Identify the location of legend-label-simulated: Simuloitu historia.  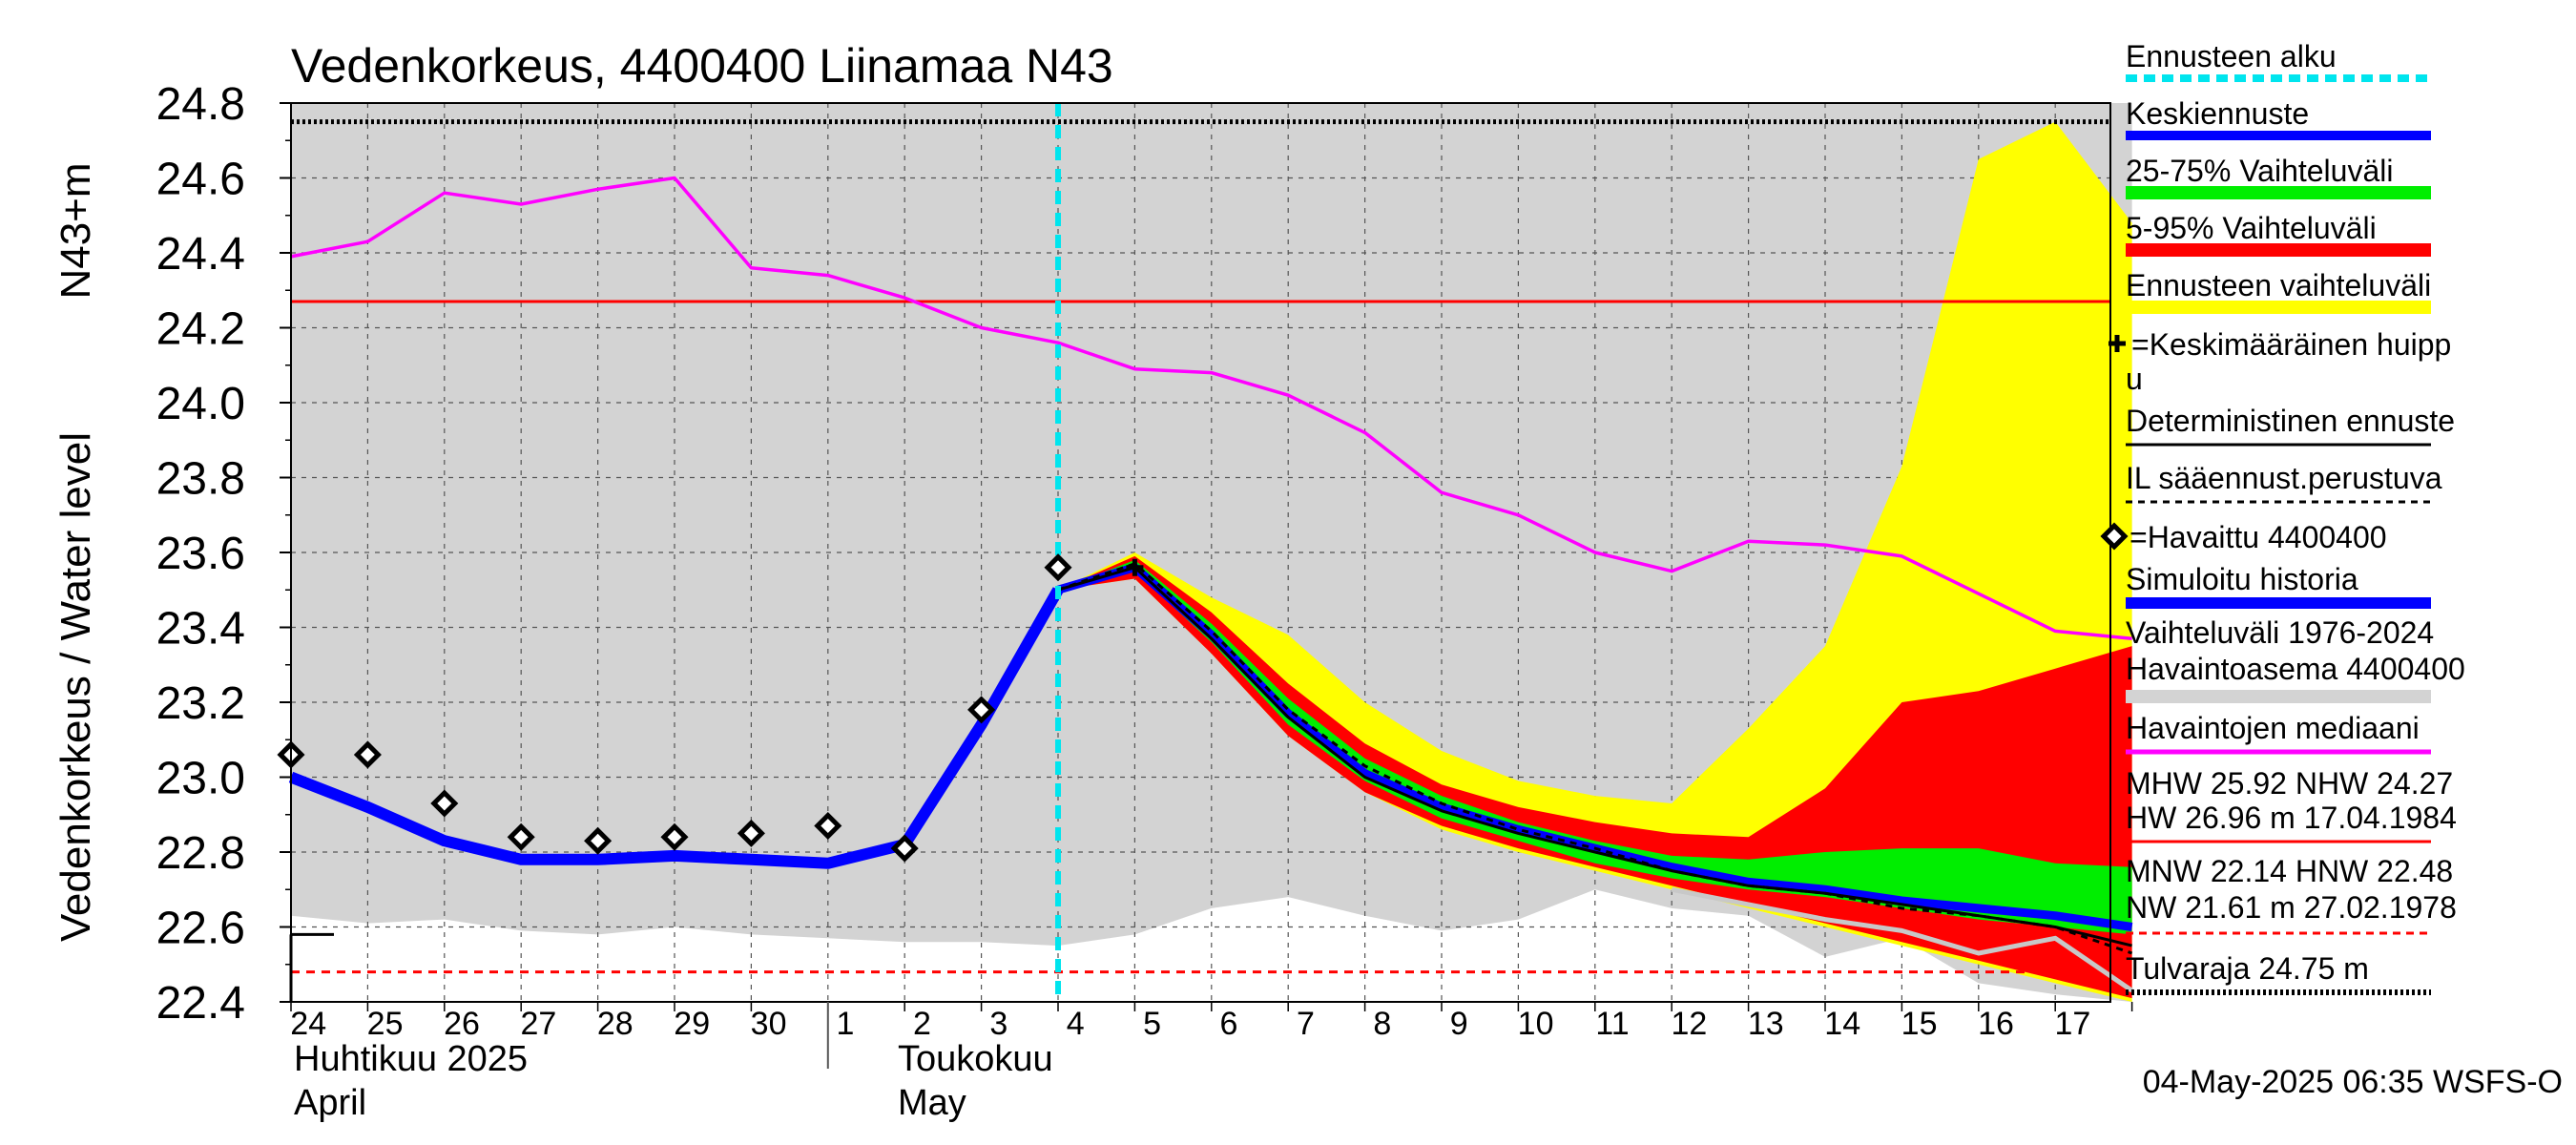
(2242, 579).